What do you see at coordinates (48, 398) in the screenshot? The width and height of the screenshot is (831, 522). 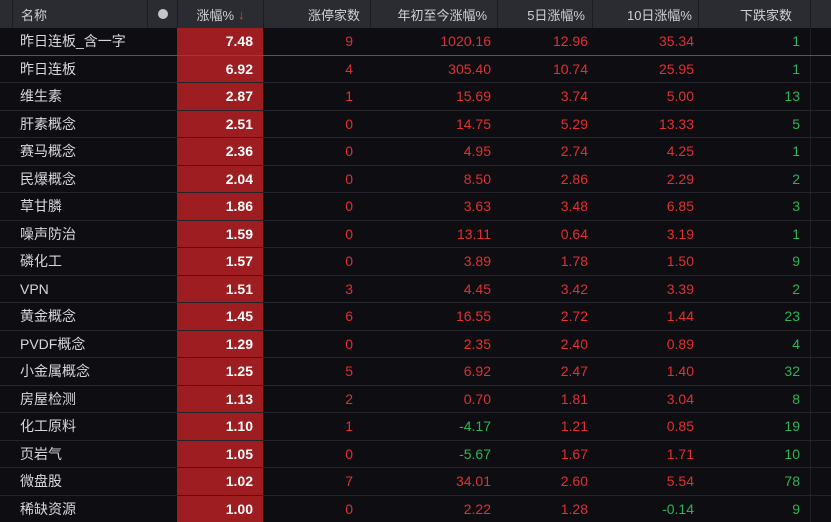 I see `cell-sector-name: 房屋检测` at bounding box center [48, 398].